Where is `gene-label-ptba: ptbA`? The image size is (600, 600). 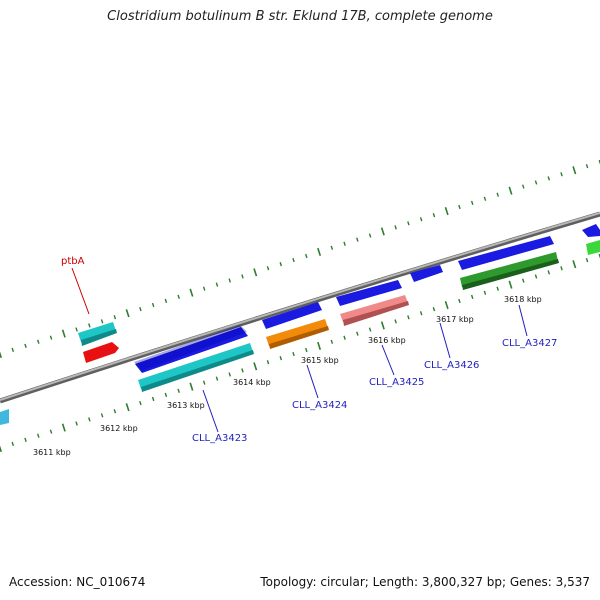 gene-label-ptba: ptbA is located at coordinates (73, 261).